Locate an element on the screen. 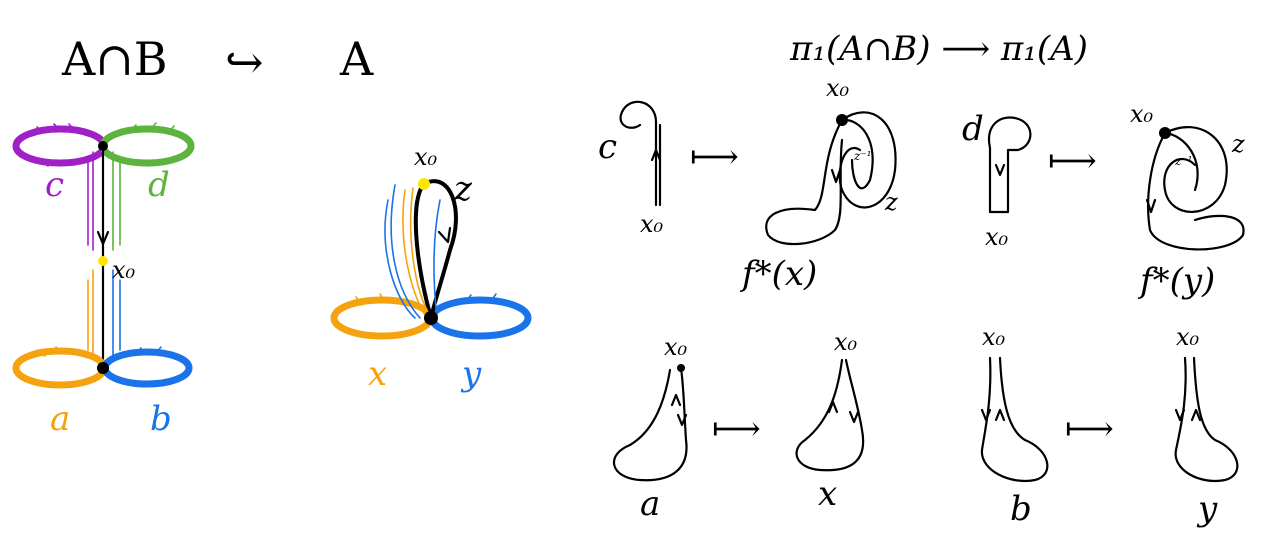  panel-fy: x₀ z z⁻¹ f*(y) is located at coordinates (1187, 200).